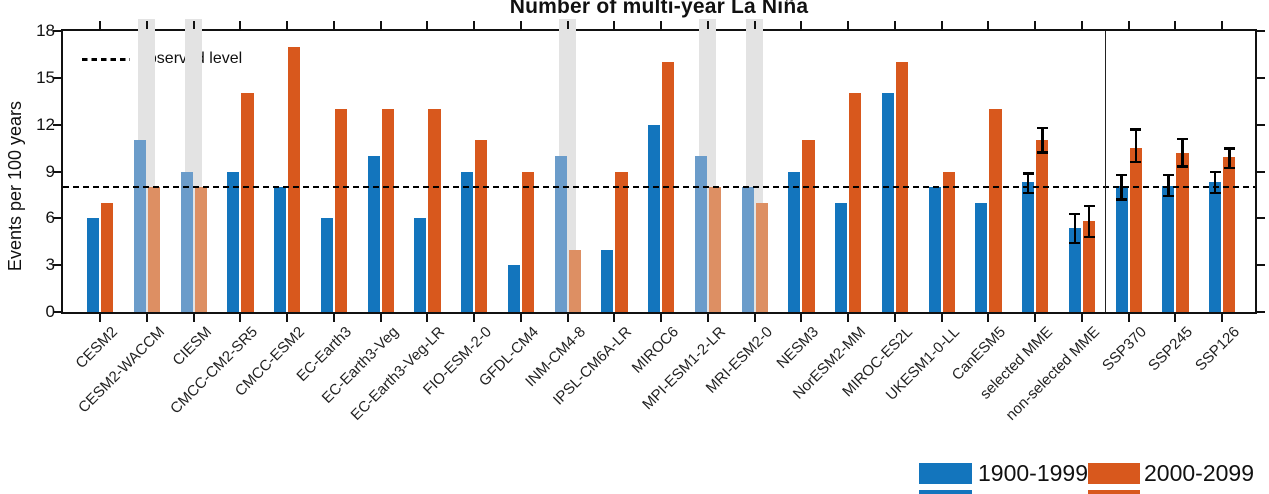 This screenshot has width=1269, height=494. What do you see at coordinates (247, 202) in the screenshot?
I see `bar-2000-2099-CMCC-CM2-SR5` at bounding box center [247, 202].